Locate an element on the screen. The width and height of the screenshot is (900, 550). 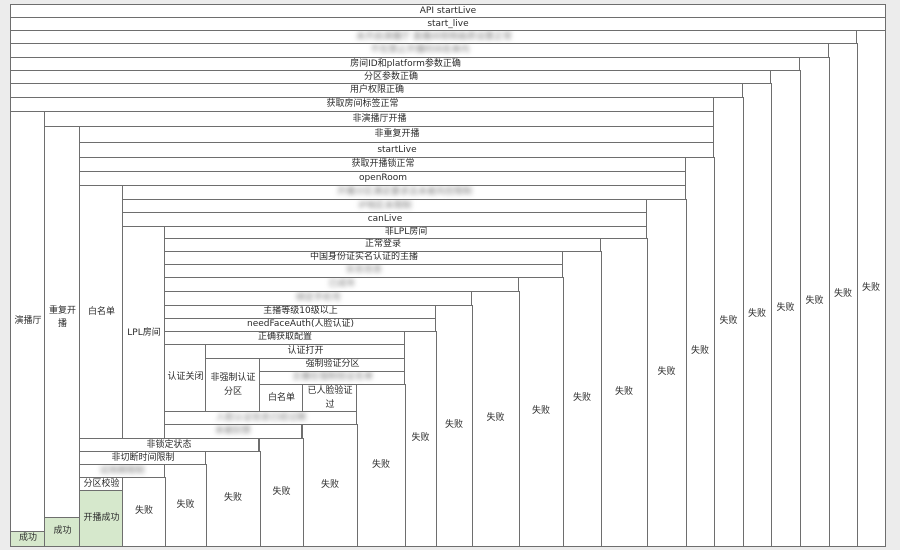
fail-outcome-6: 失败 is located at coordinates (728, 322).